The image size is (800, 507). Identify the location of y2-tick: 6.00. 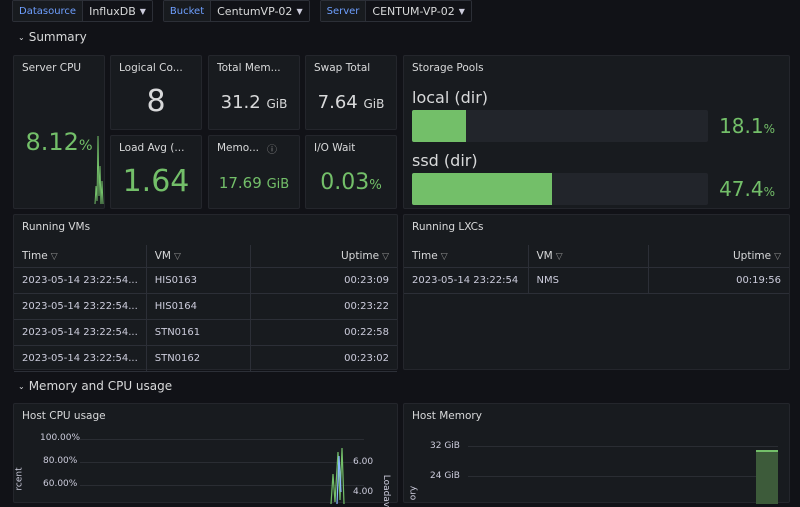
(363, 462).